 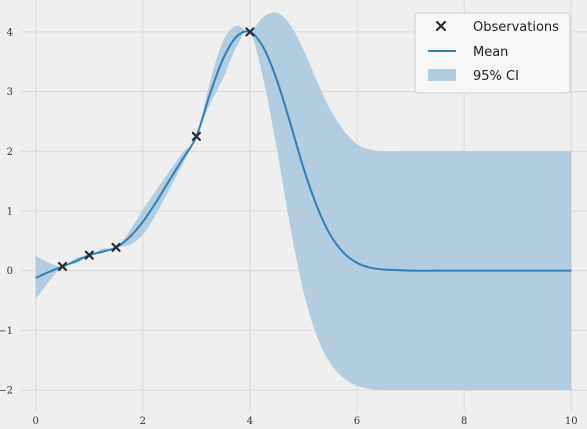 I want to click on legend: Observations Mean 95% CI, so click(x=492, y=53).